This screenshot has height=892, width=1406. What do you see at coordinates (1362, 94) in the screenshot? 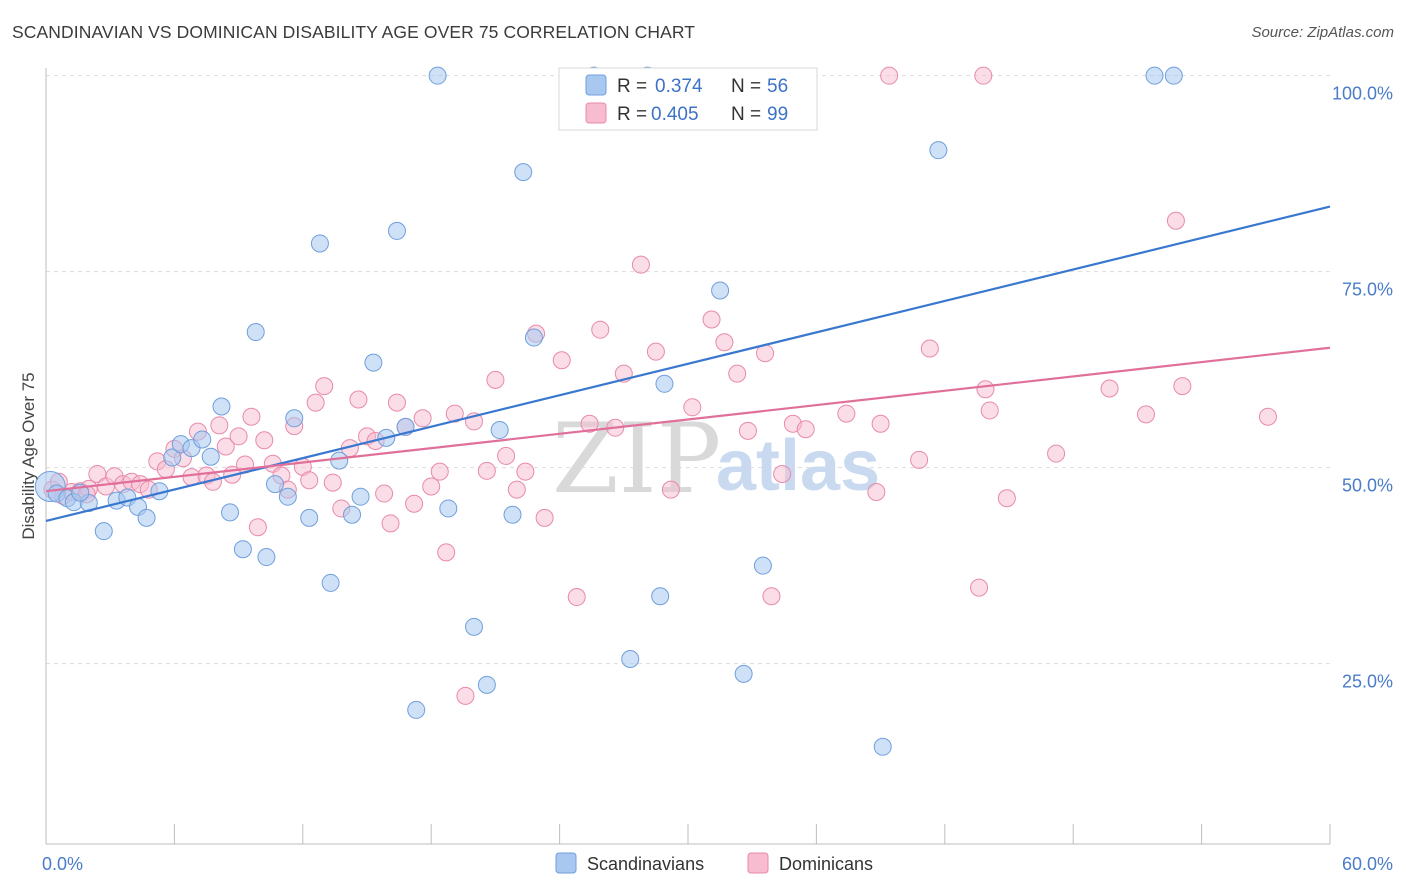
I see `y-tick-label-3: 100.0%` at bounding box center [1362, 94].